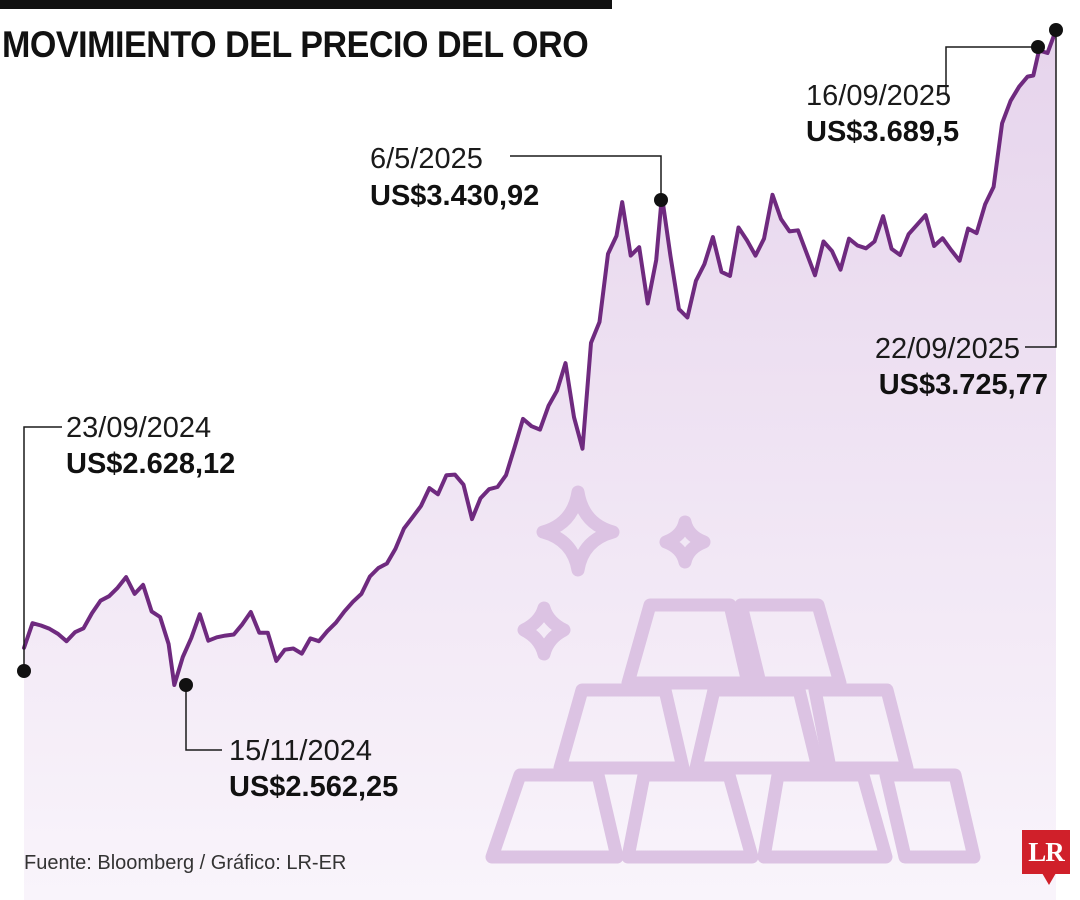  What do you see at coordinates (454, 196) in the screenshot?
I see `annotation-value: US$3.430,92` at bounding box center [454, 196].